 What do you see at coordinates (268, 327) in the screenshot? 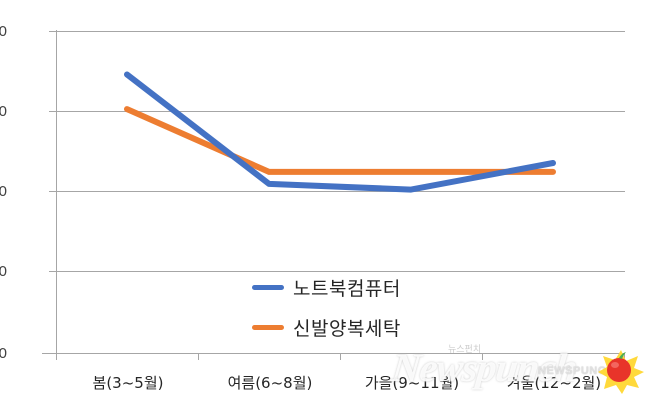
I see `legend-swatch-orange` at bounding box center [268, 327].